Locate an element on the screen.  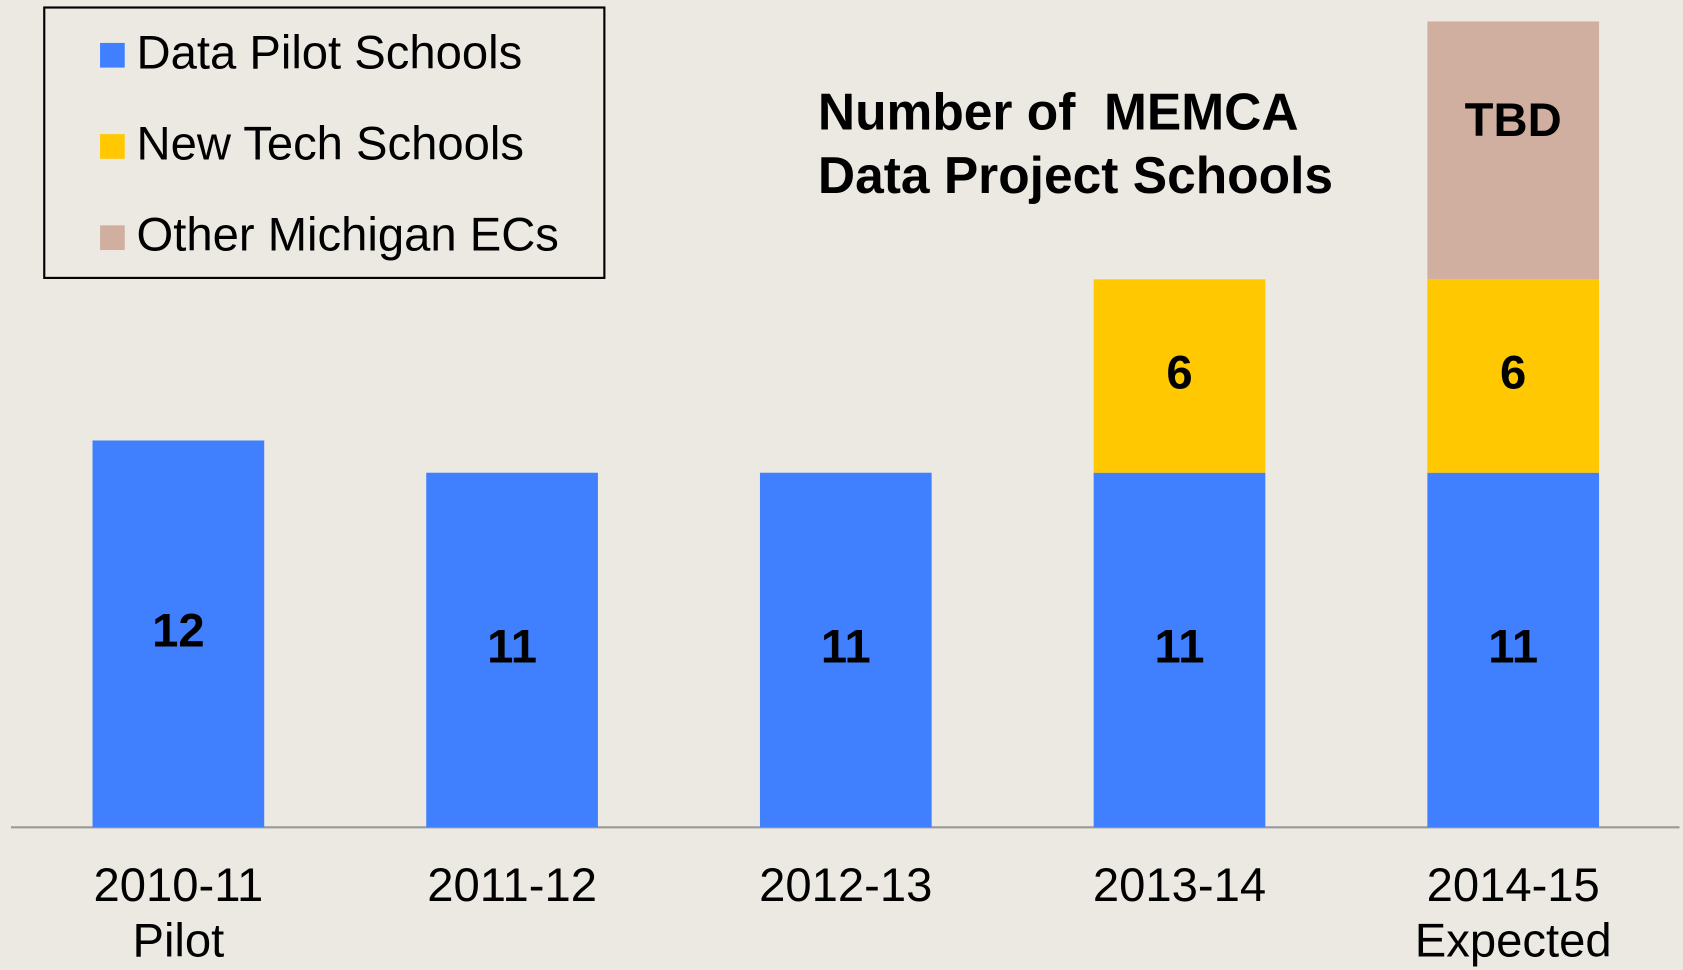
x-tick-label: 2013-14 is located at coordinates (1179, 885).